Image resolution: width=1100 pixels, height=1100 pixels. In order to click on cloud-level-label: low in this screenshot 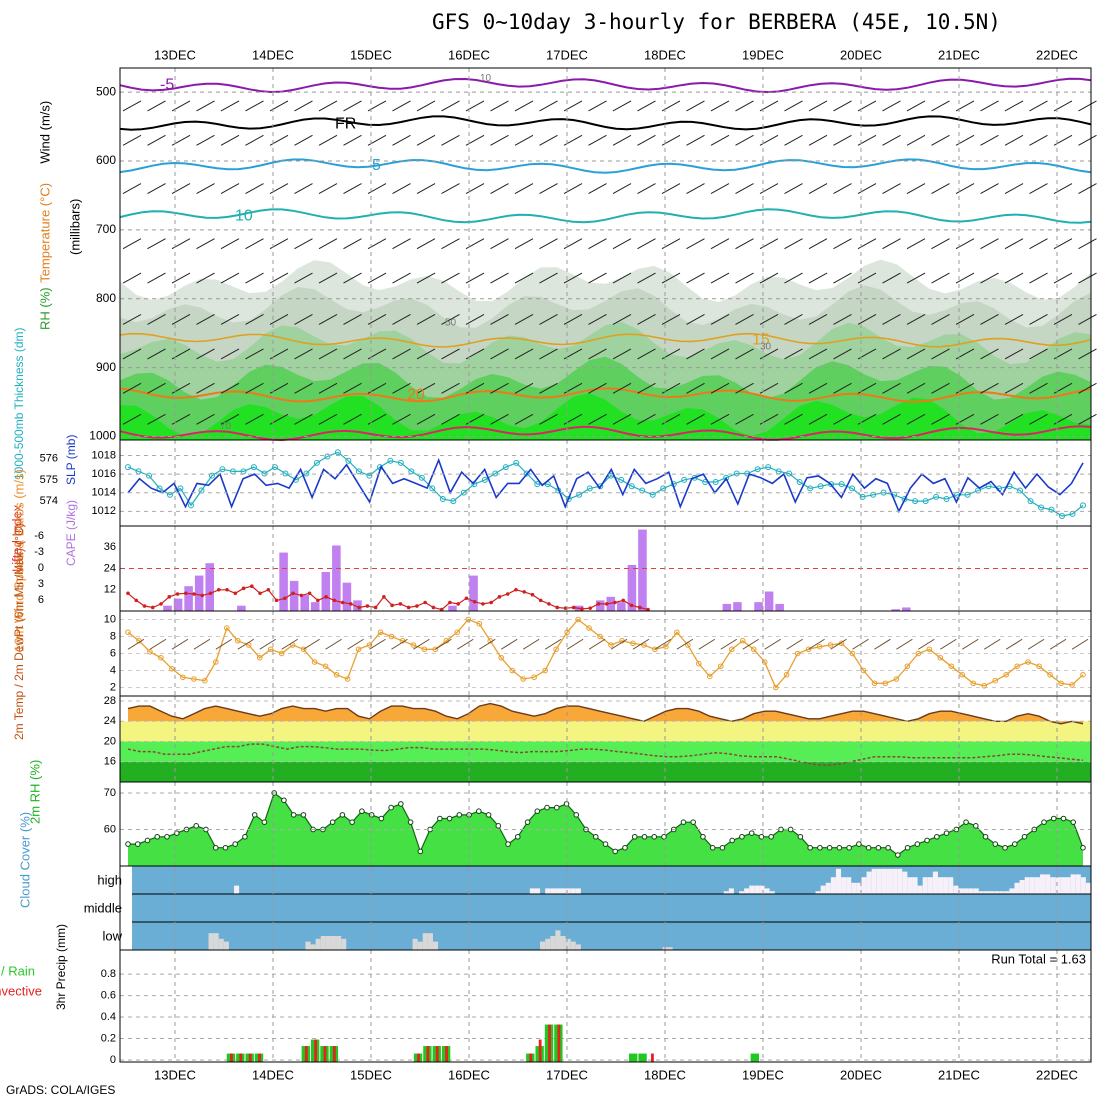, I will do `click(112, 935)`.